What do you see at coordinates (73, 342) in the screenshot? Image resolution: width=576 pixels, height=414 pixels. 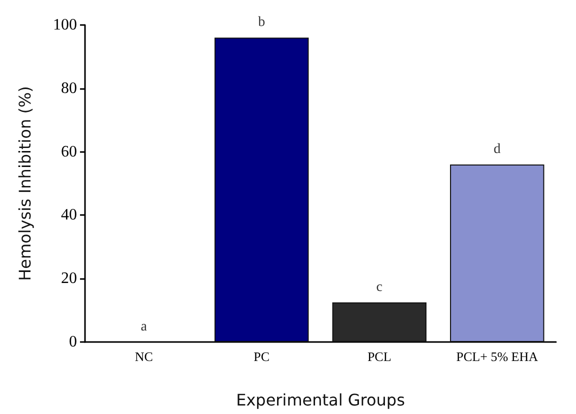 I see `y-tick-label: 0` at bounding box center [73, 342].